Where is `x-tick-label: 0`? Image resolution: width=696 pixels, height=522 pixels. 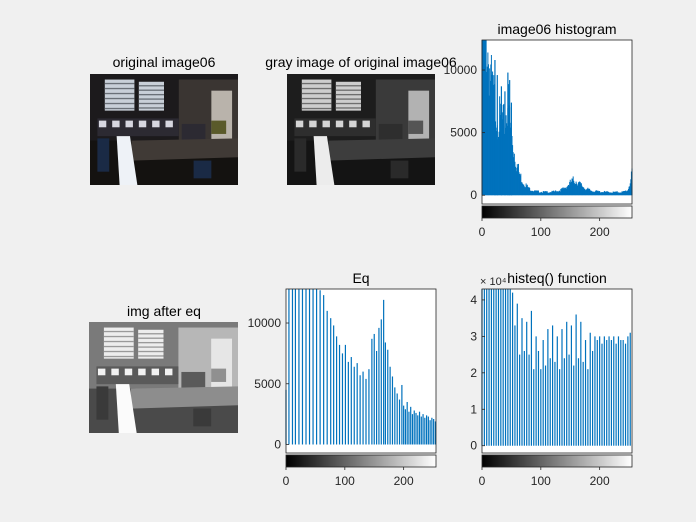
x-tick-label: 0 is located at coordinates (286, 481).